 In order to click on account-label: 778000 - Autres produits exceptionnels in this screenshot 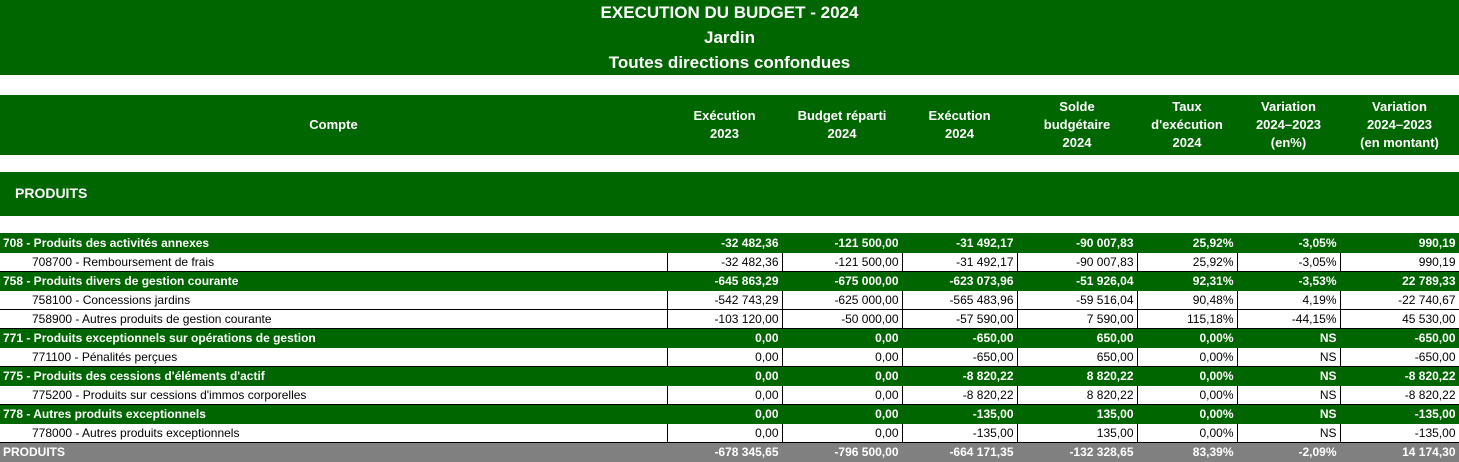, I will do `click(334, 433)`.